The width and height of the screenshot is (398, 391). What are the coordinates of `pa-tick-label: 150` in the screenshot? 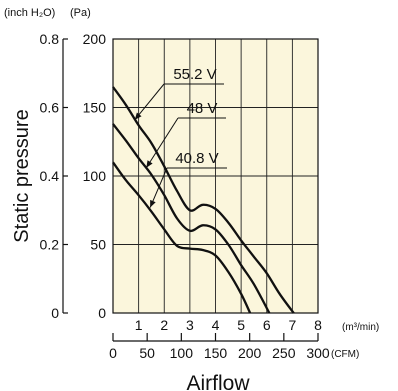 It's located at (95, 108).